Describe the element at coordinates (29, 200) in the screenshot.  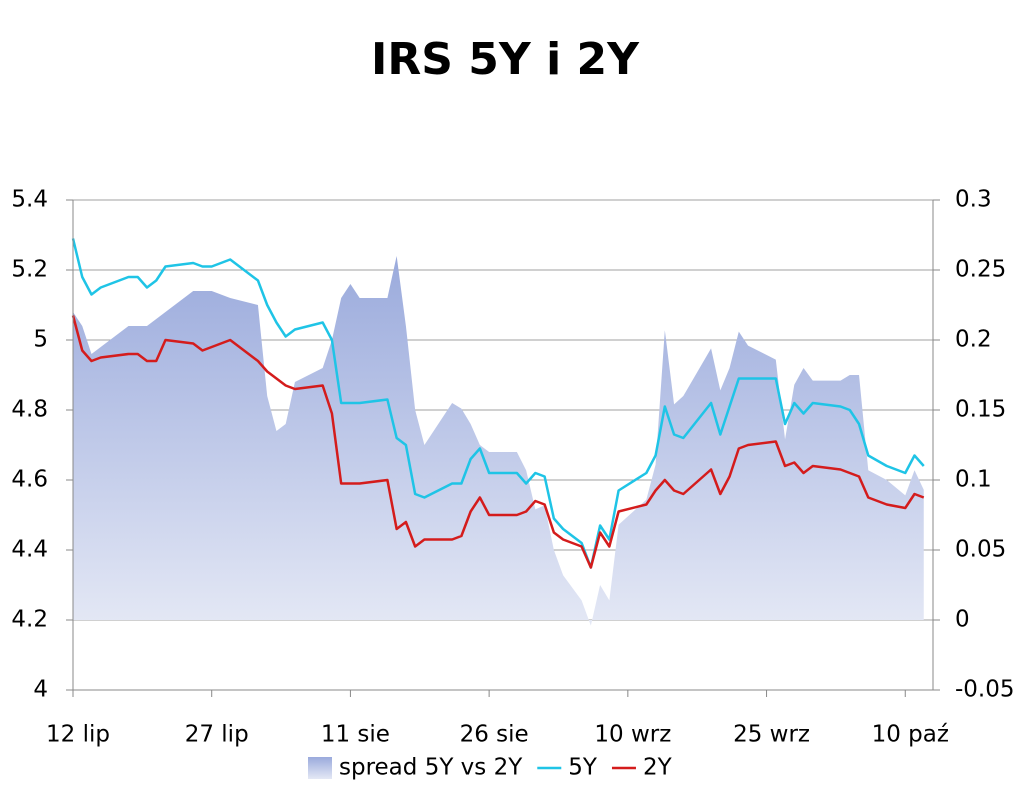
I see `y-tick-label: 5.4` at that location.